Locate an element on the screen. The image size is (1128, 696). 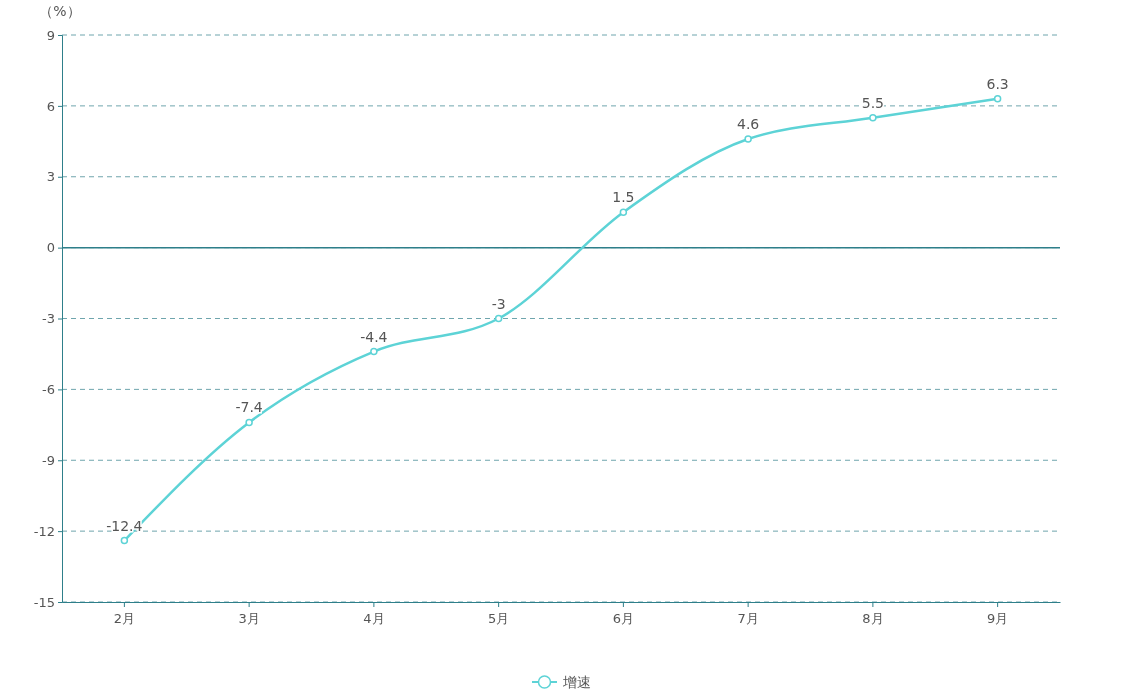
y-axis-title: （%） is located at coordinates (60, 11).